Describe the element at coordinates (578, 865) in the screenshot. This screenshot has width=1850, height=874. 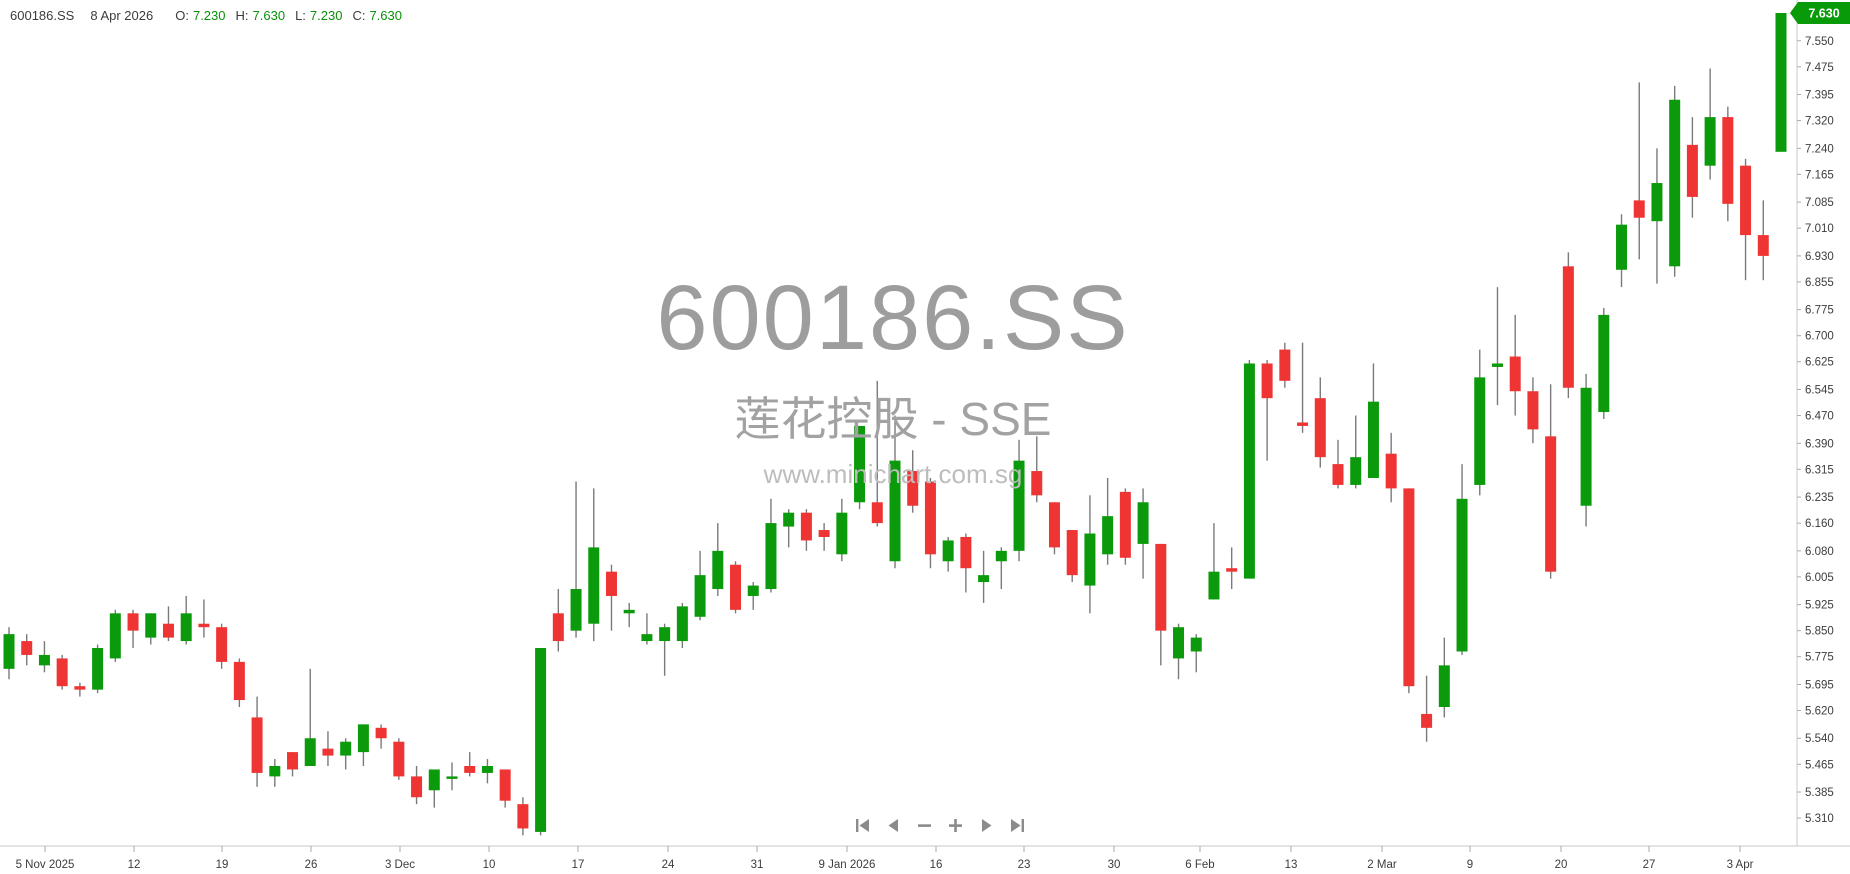
I see `date-tick-label: 17` at that location.